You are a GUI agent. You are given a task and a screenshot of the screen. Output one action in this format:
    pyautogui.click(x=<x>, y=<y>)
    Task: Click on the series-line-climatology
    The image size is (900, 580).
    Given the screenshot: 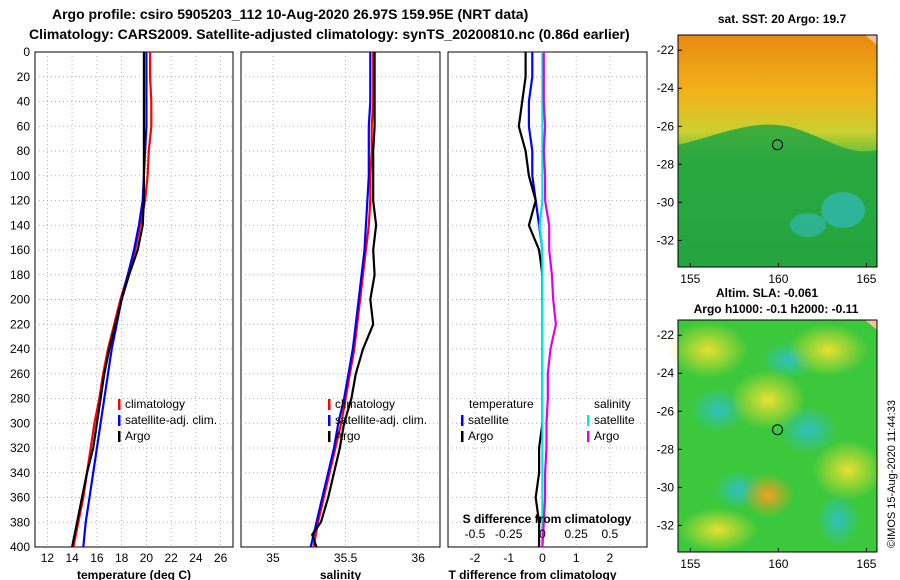 What is the action you would take?
    pyautogui.click(x=343, y=300)
    